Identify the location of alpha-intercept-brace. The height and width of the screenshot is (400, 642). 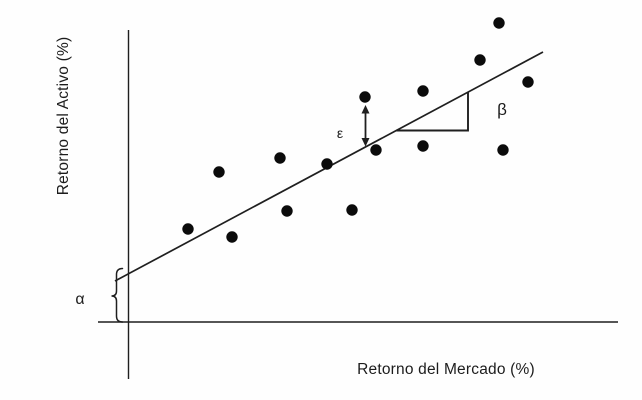
(117, 295).